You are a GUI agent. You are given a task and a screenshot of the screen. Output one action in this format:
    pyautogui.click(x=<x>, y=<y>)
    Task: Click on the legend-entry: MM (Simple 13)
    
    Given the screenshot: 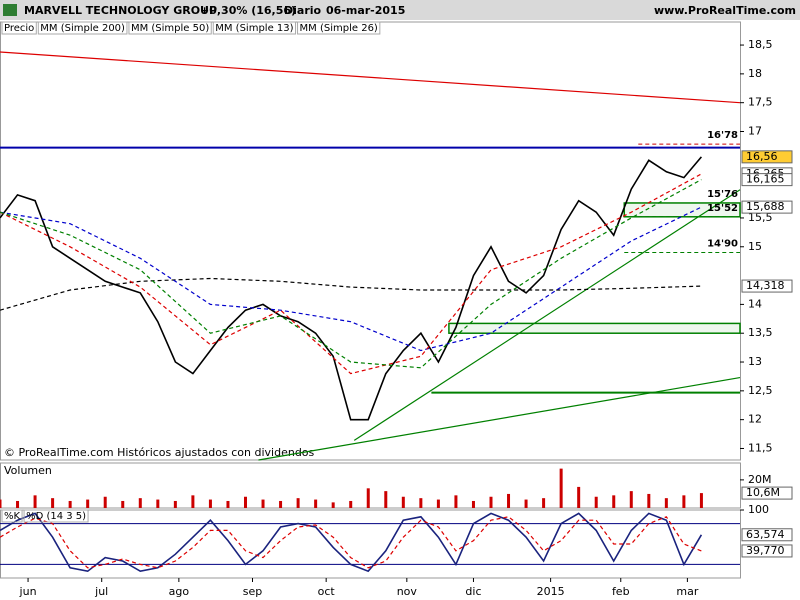 What is the action you would take?
    pyautogui.click(x=254, y=28)
    